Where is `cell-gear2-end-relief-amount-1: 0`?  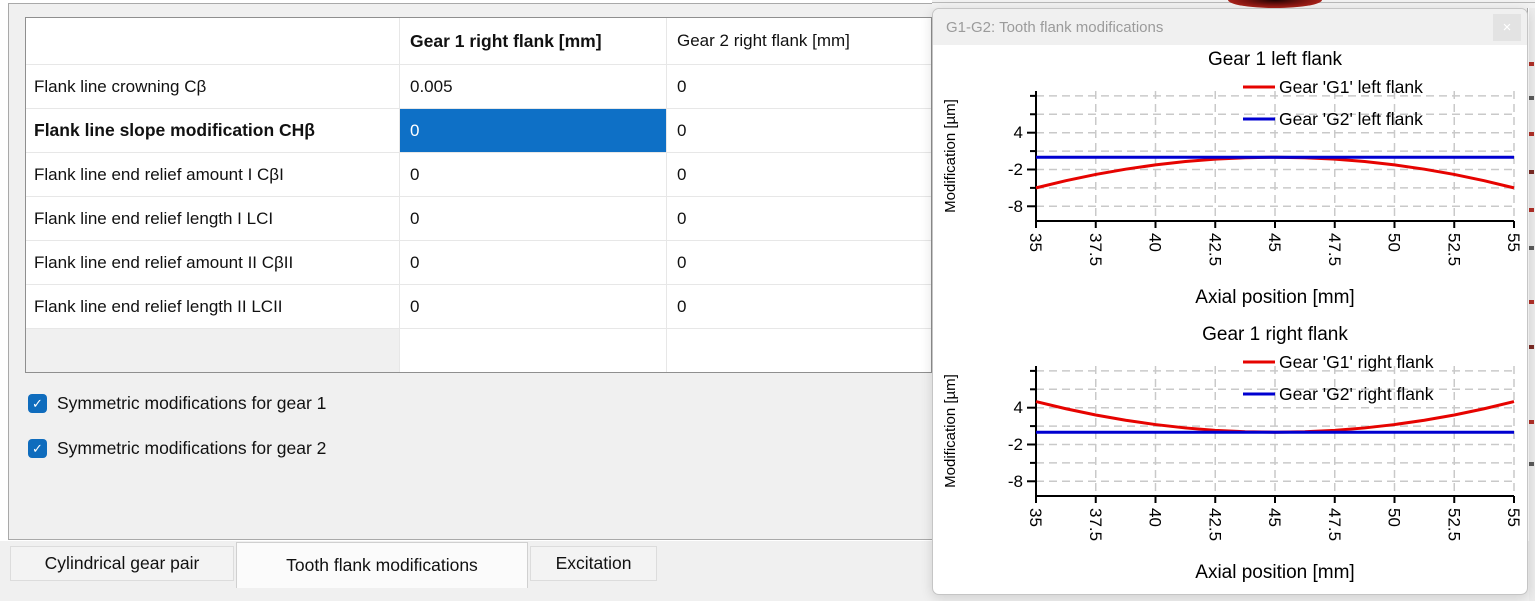
cell-gear2-end-relief-amount-1: 0 is located at coordinates (798, 175).